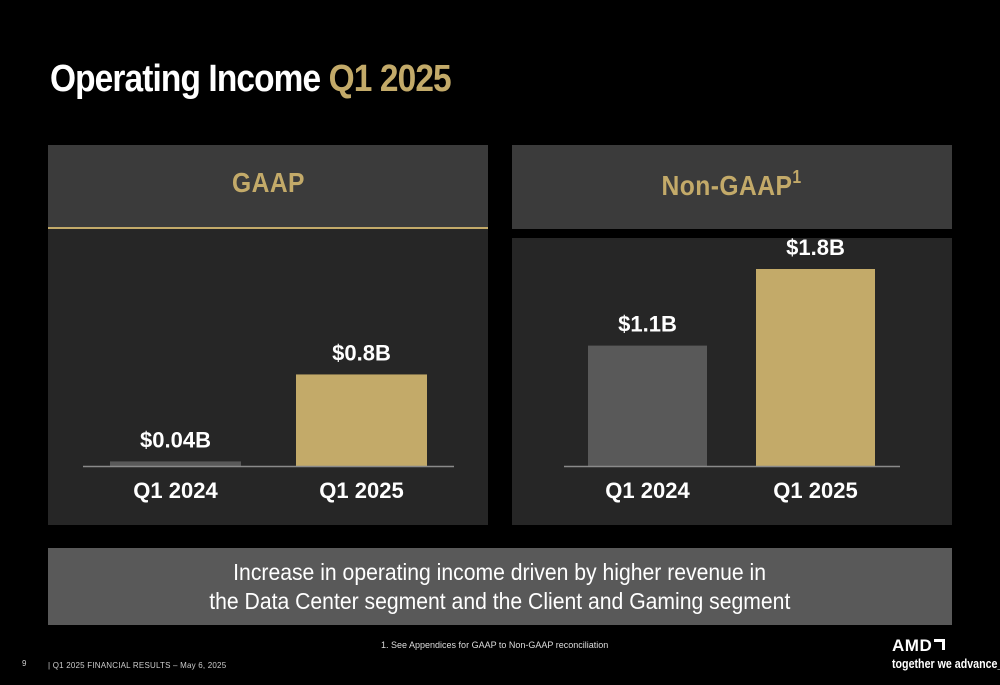  Describe the element at coordinates (797, 176) in the screenshot. I see `non-gaap-footnote-marker: 1` at that location.